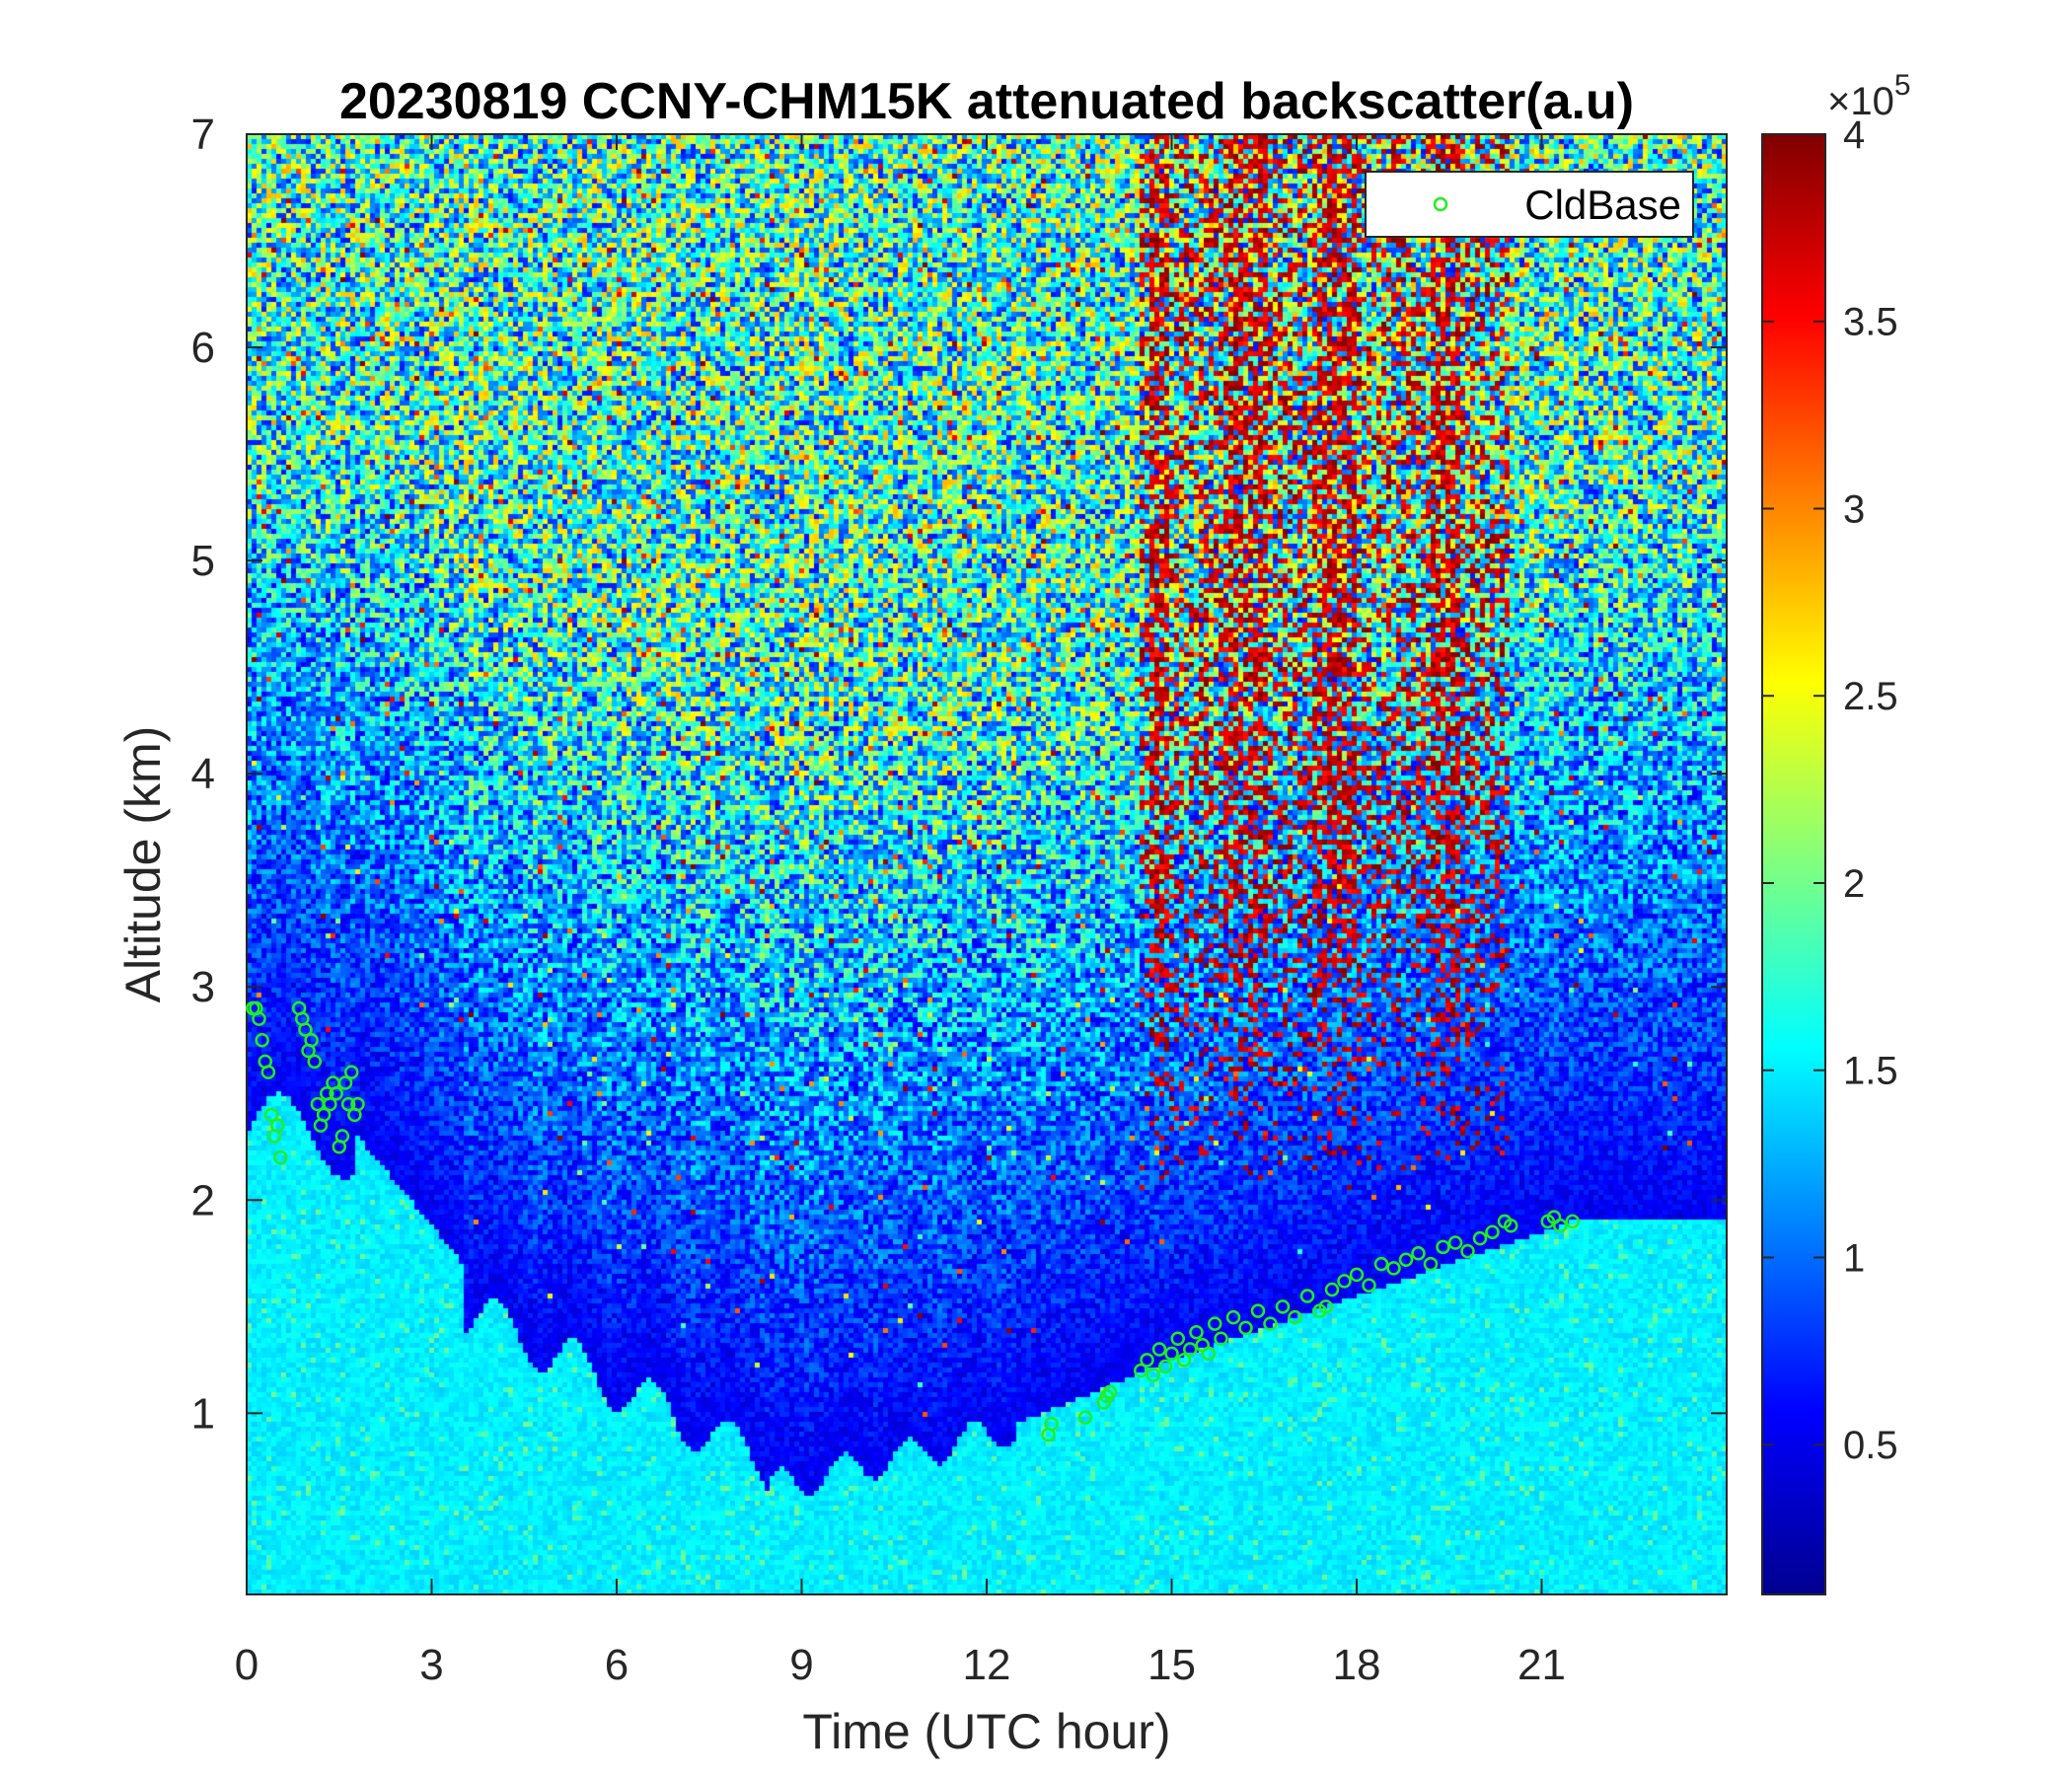 This screenshot has width=2072, height=1776. I want to click on x-tick-label: 21, so click(1542, 1665).